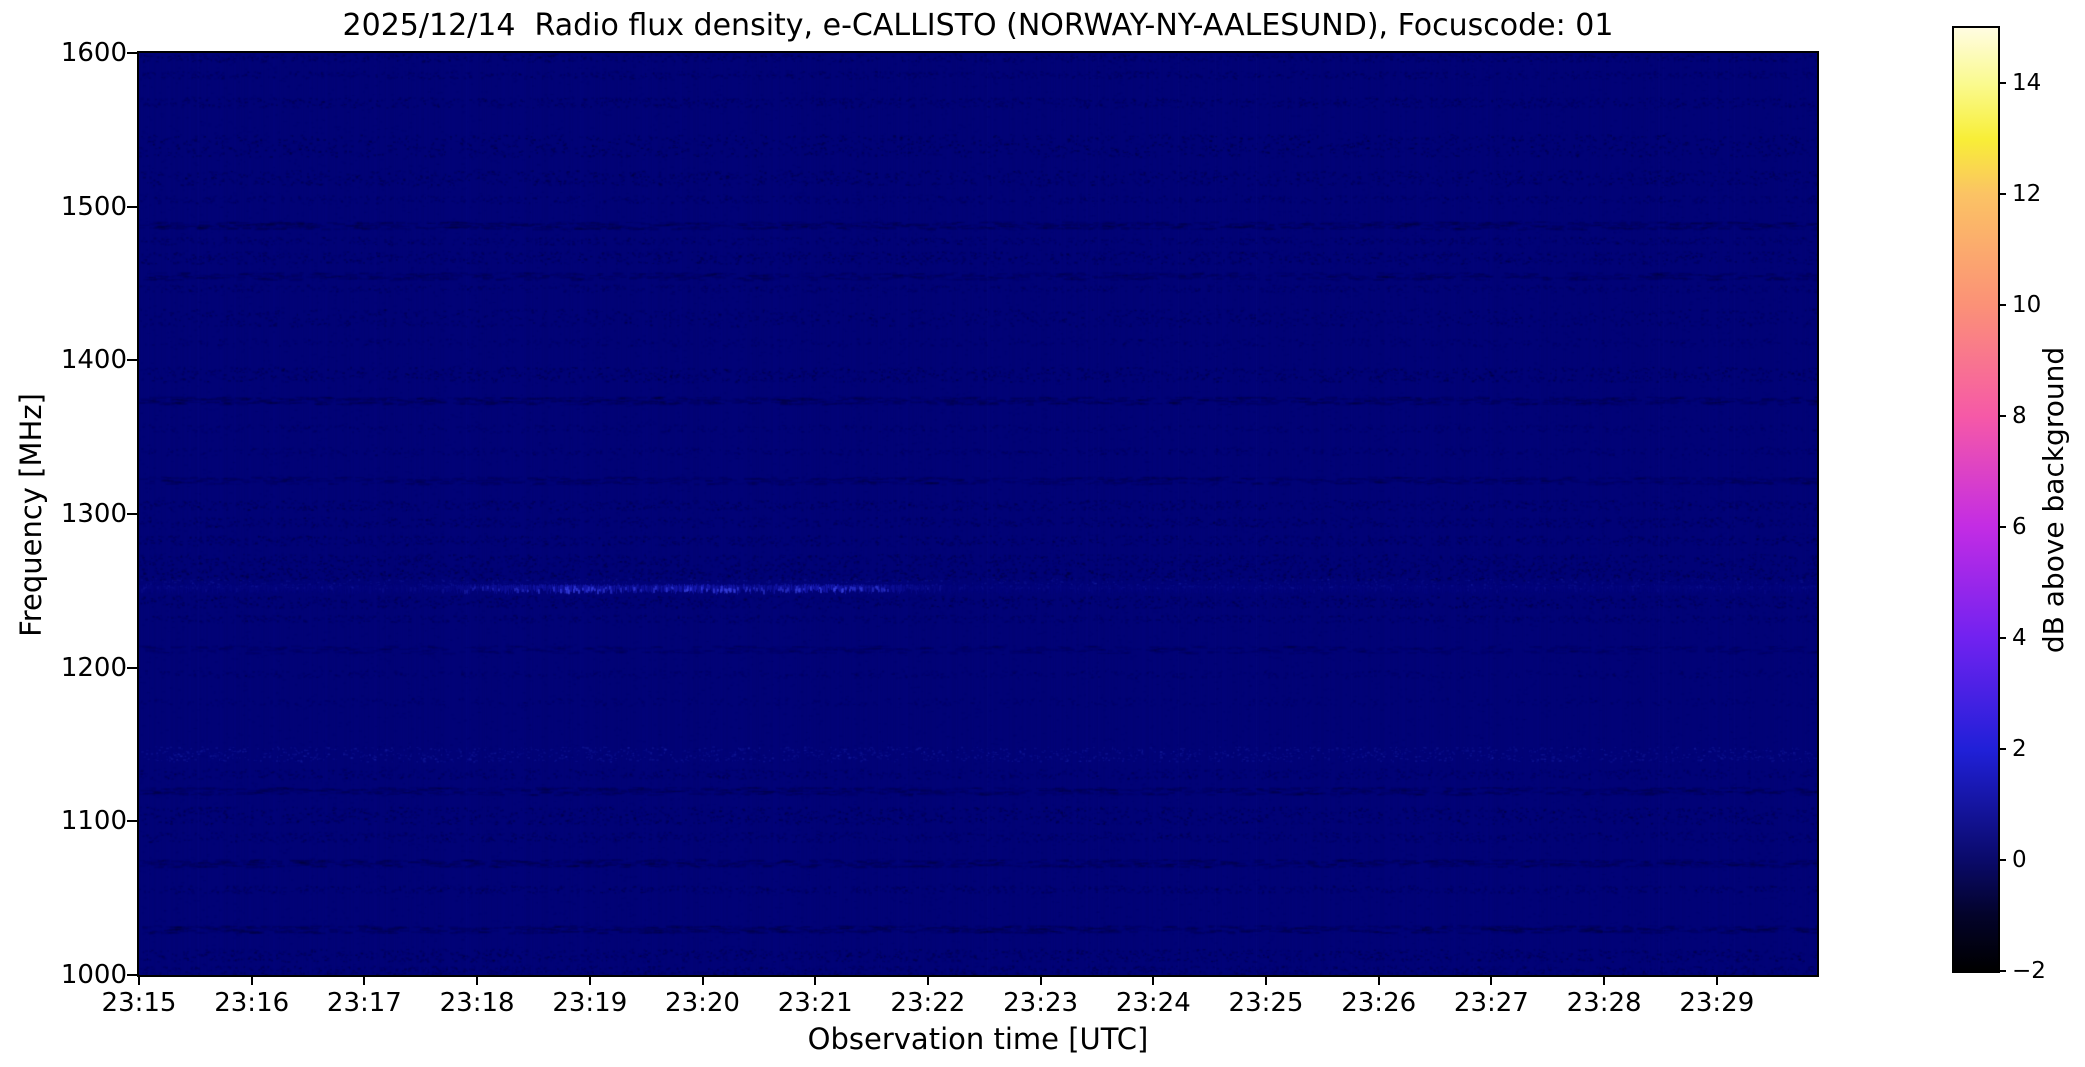 The image size is (2085, 1067). I want to click on colorbar-tick-label: 8, so click(2019, 416).